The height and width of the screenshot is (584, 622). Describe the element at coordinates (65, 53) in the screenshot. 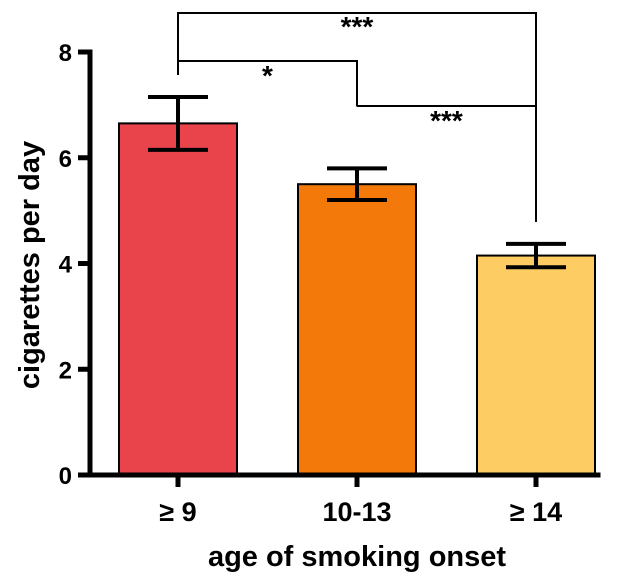

I see `y-tick-label-8: 8` at that location.